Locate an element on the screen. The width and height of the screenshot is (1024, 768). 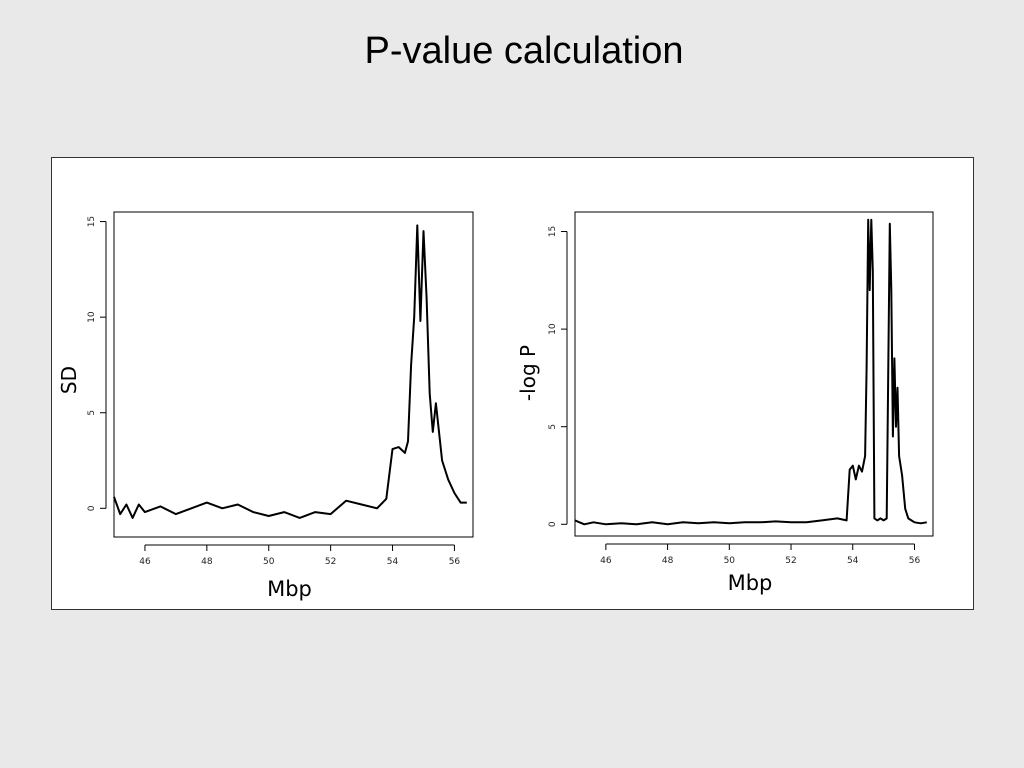
y-axis-label: -log P is located at coordinates (528, 373).